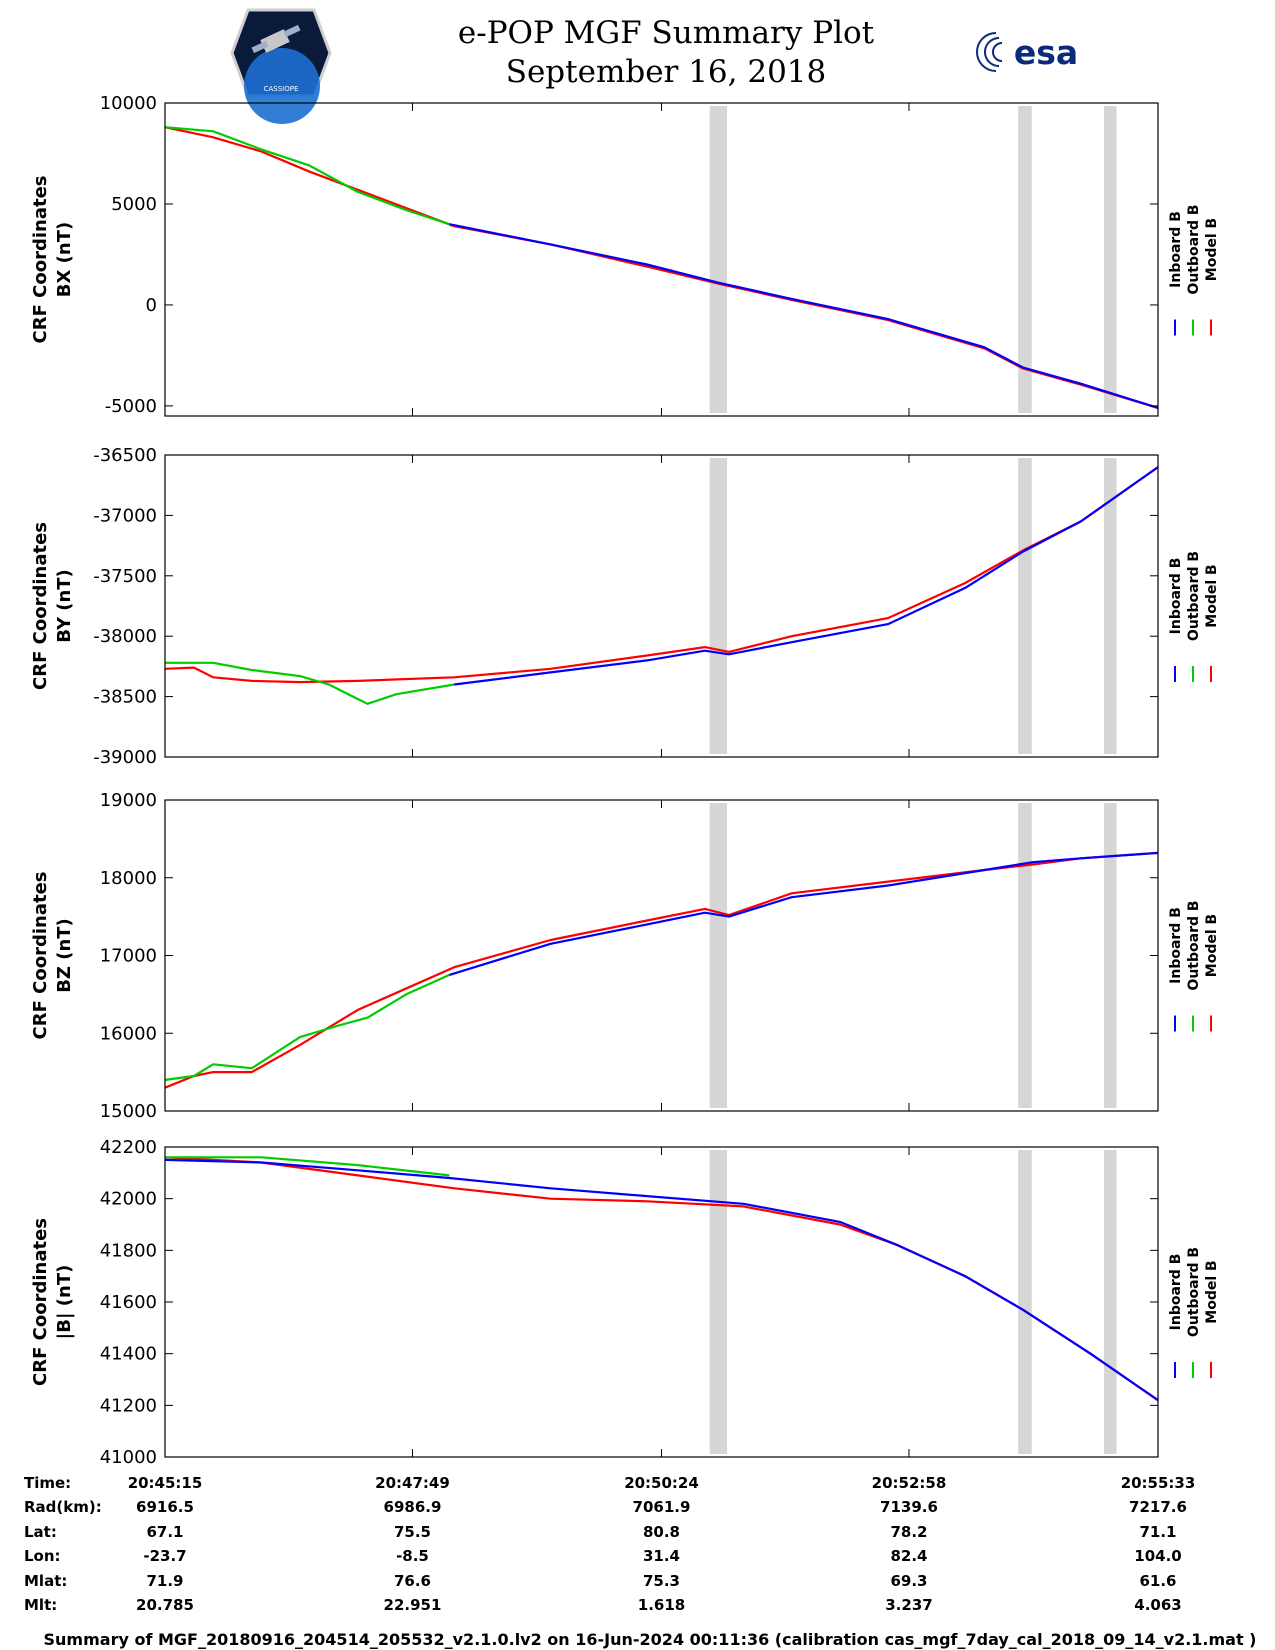  Describe the element at coordinates (52, 956) in the screenshot. I see `y-axis-label: CRF Coordinates BZ (nT)` at that location.